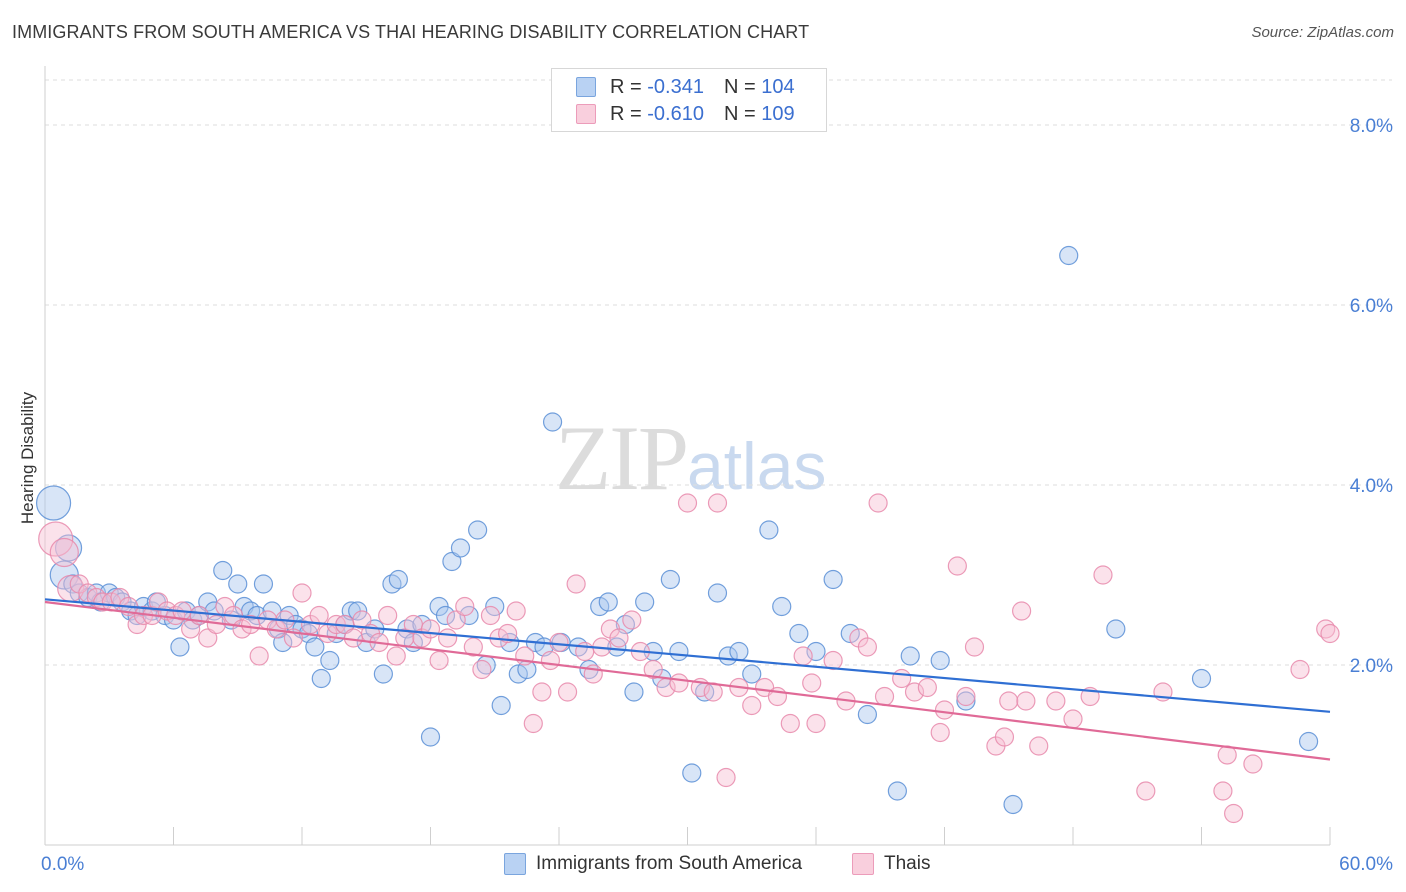 The height and width of the screenshot is (892, 1406). What do you see at coordinates (586, 114) in the screenshot?
I see `legend-swatch-pink` at bounding box center [586, 114].